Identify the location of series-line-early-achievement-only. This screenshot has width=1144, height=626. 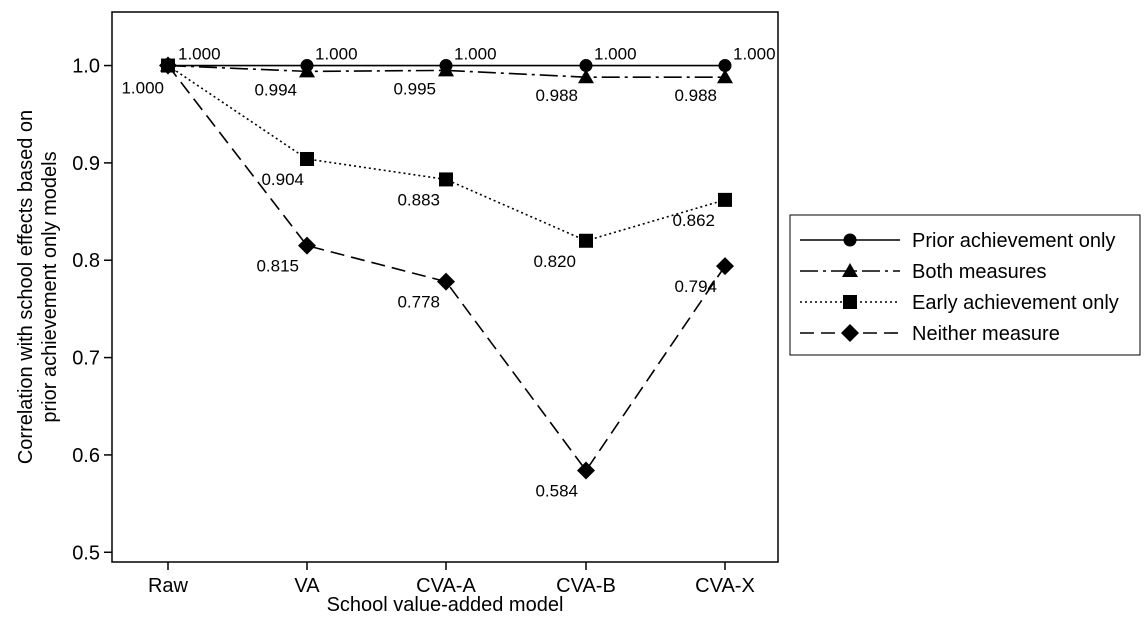
(446, 153).